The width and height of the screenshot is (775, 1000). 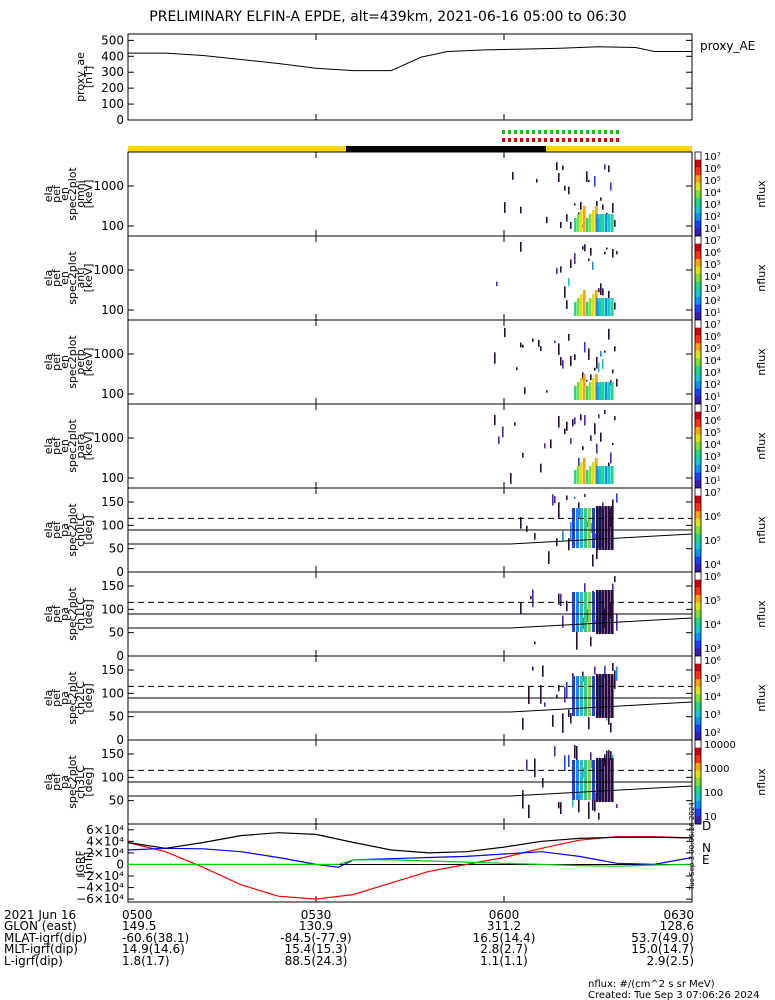 I want to click on colorbar-tick-label: 10⁶, so click(x=712, y=661).